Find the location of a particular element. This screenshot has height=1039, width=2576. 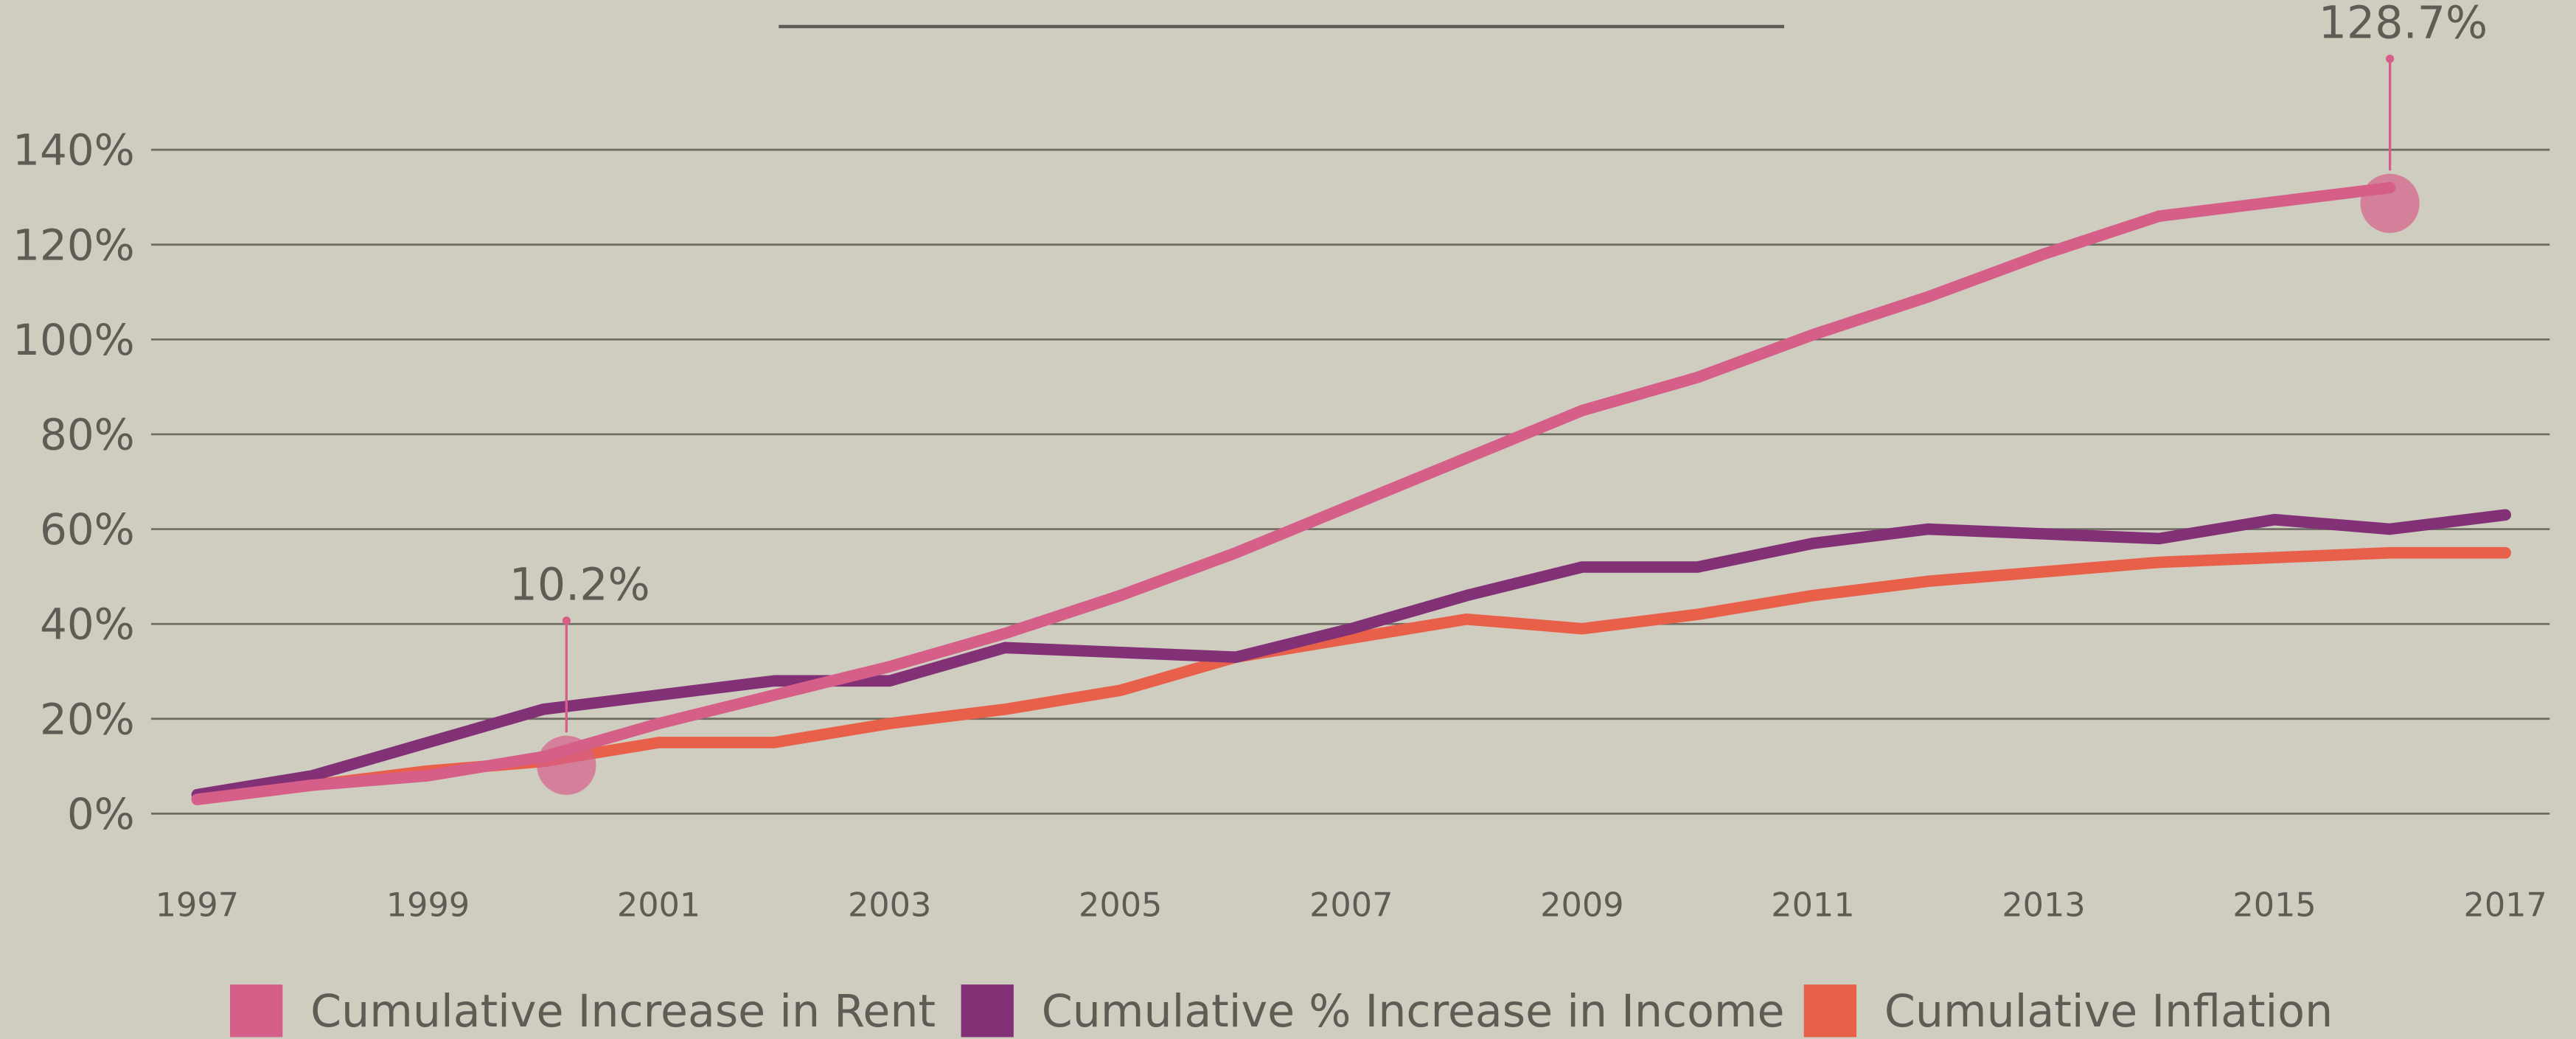

legend-label: Cumulative % Increase in Income is located at coordinates (1413, 1012).